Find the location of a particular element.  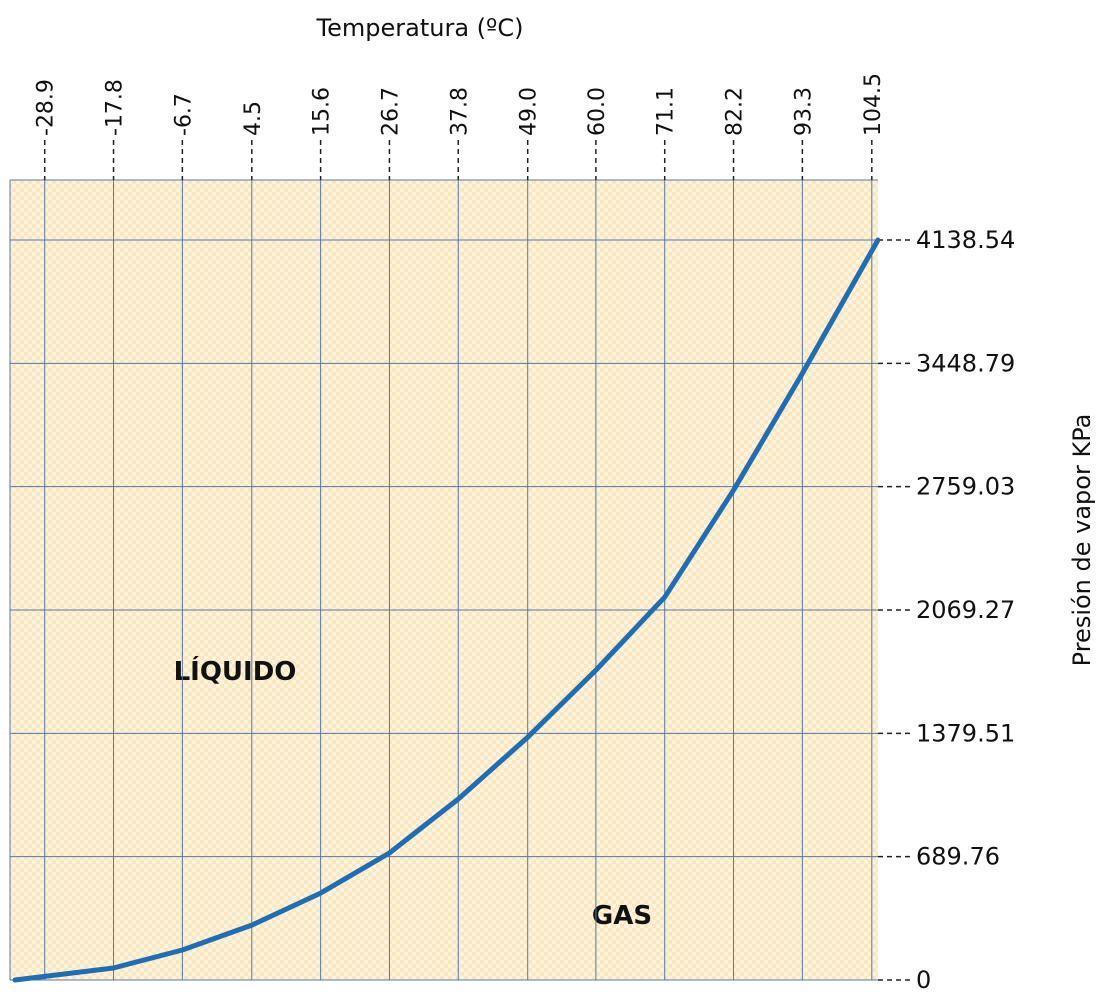

y-tick-label: 4138.54 is located at coordinates (965, 240).